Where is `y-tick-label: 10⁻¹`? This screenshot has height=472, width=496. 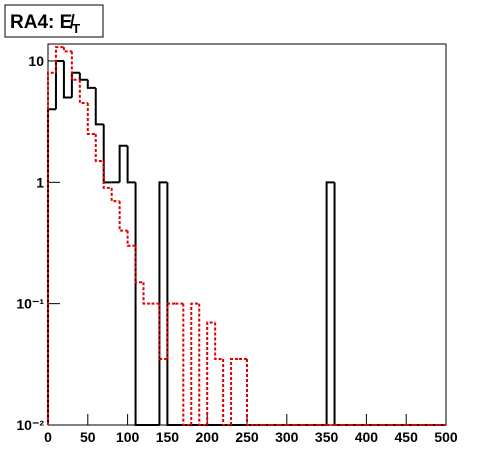
y-tick-label: 10⁻¹ is located at coordinates (30, 304).